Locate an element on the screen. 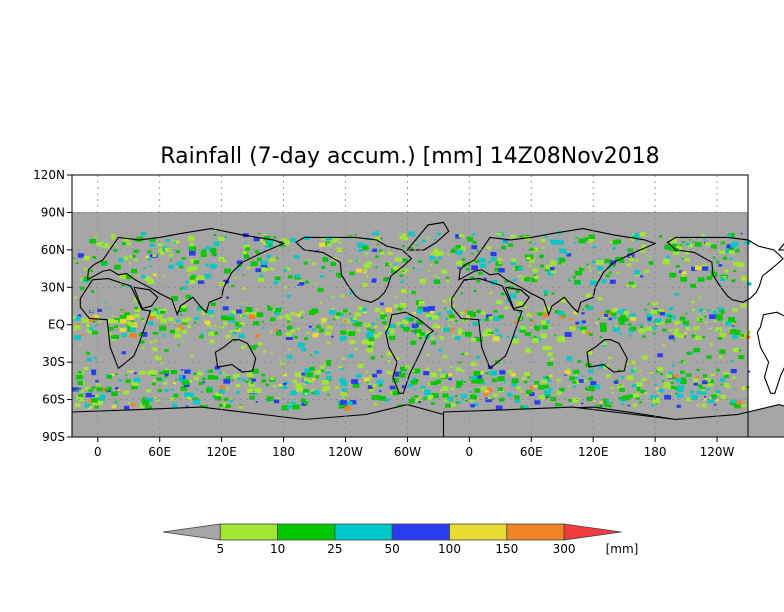 The width and height of the screenshot is (784, 612). legend-label: 5 is located at coordinates (220, 549).